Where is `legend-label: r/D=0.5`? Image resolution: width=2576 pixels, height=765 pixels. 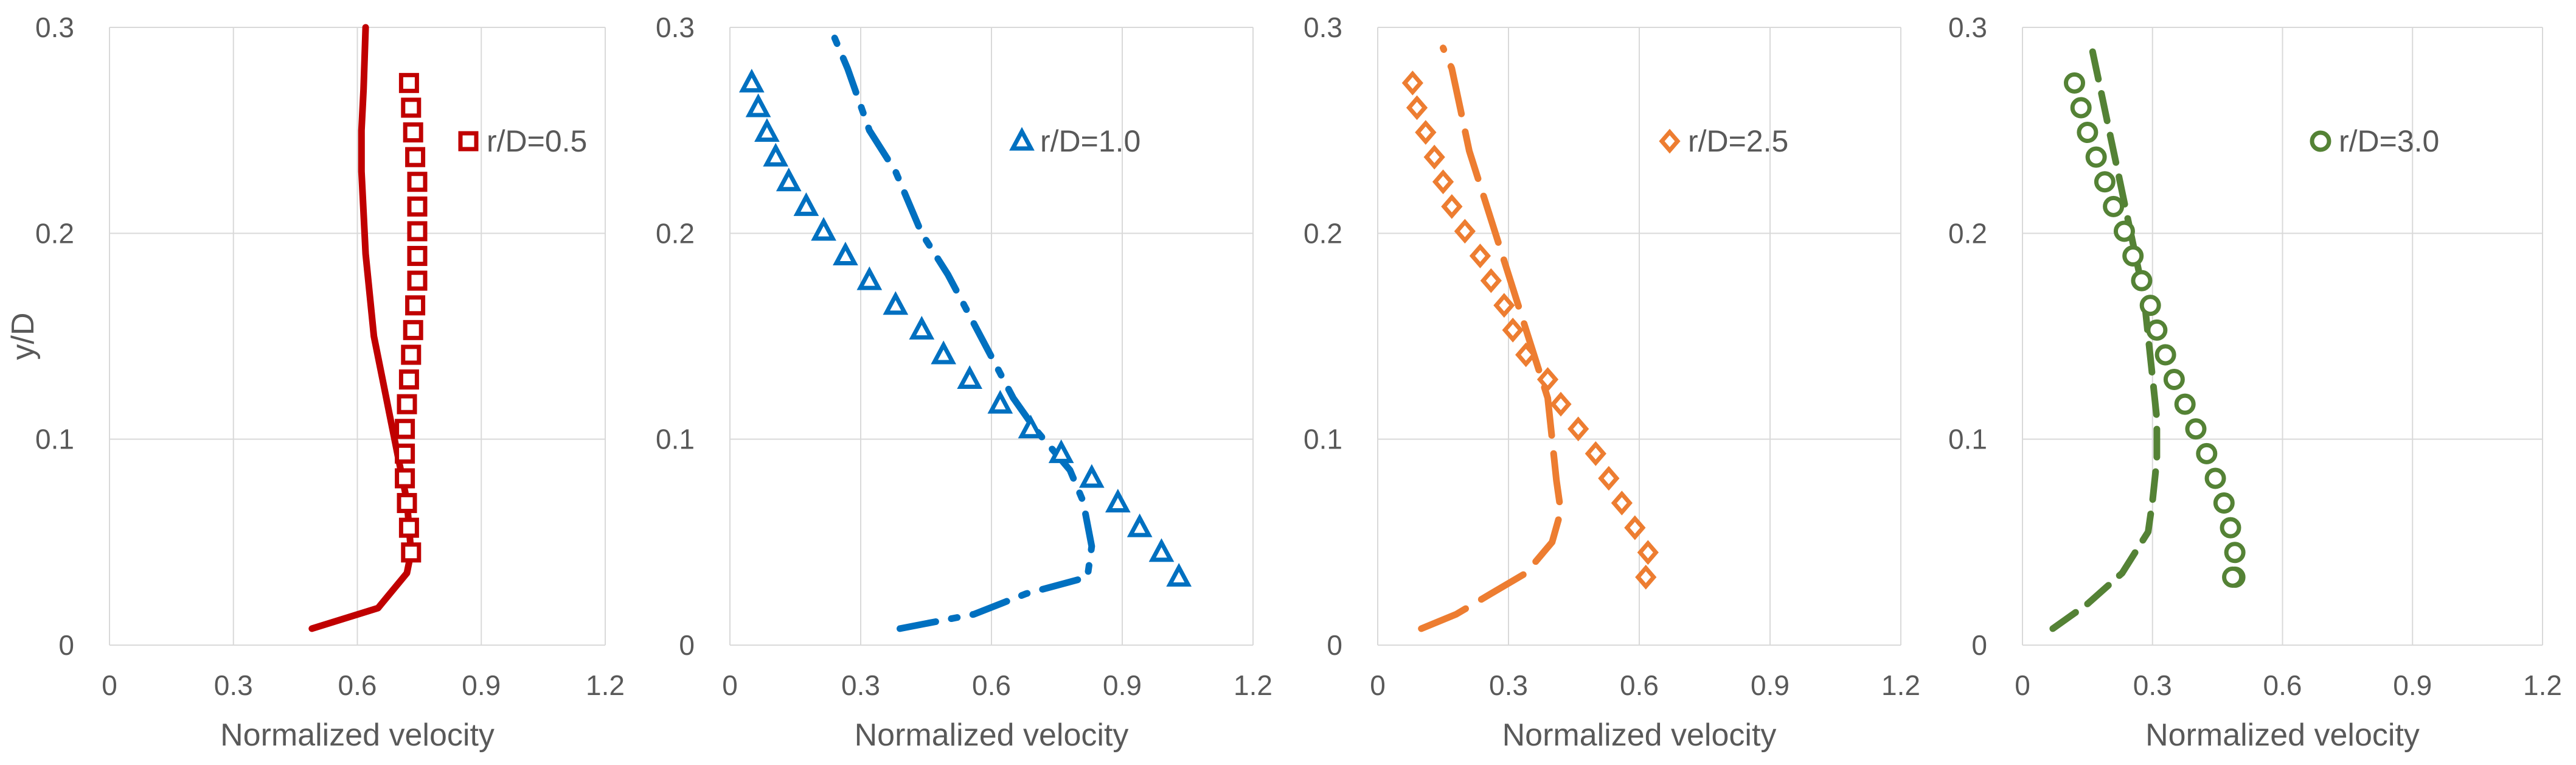
legend-label: r/D=0.5 is located at coordinates (537, 141).